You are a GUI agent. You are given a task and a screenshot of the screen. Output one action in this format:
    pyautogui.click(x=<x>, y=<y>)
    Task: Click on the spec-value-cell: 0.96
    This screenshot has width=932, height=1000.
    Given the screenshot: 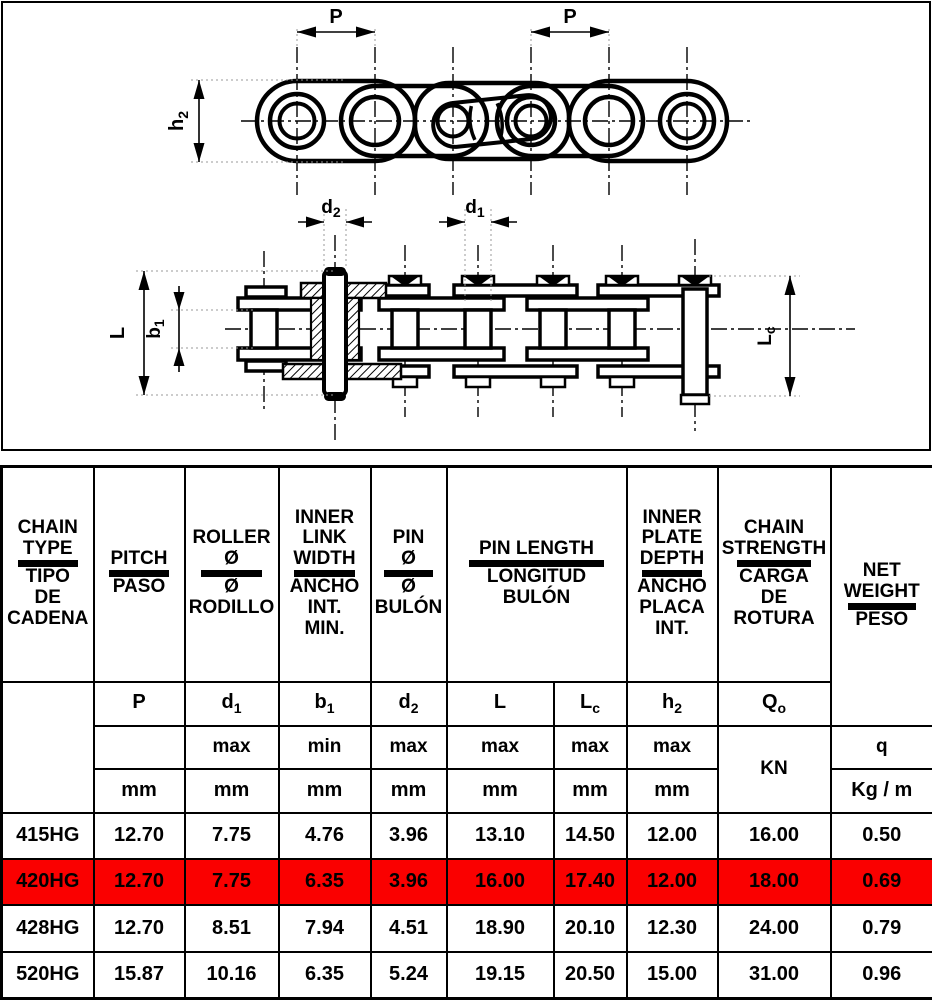 What is the action you would take?
    pyautogui.click(x=880, y=975)
    